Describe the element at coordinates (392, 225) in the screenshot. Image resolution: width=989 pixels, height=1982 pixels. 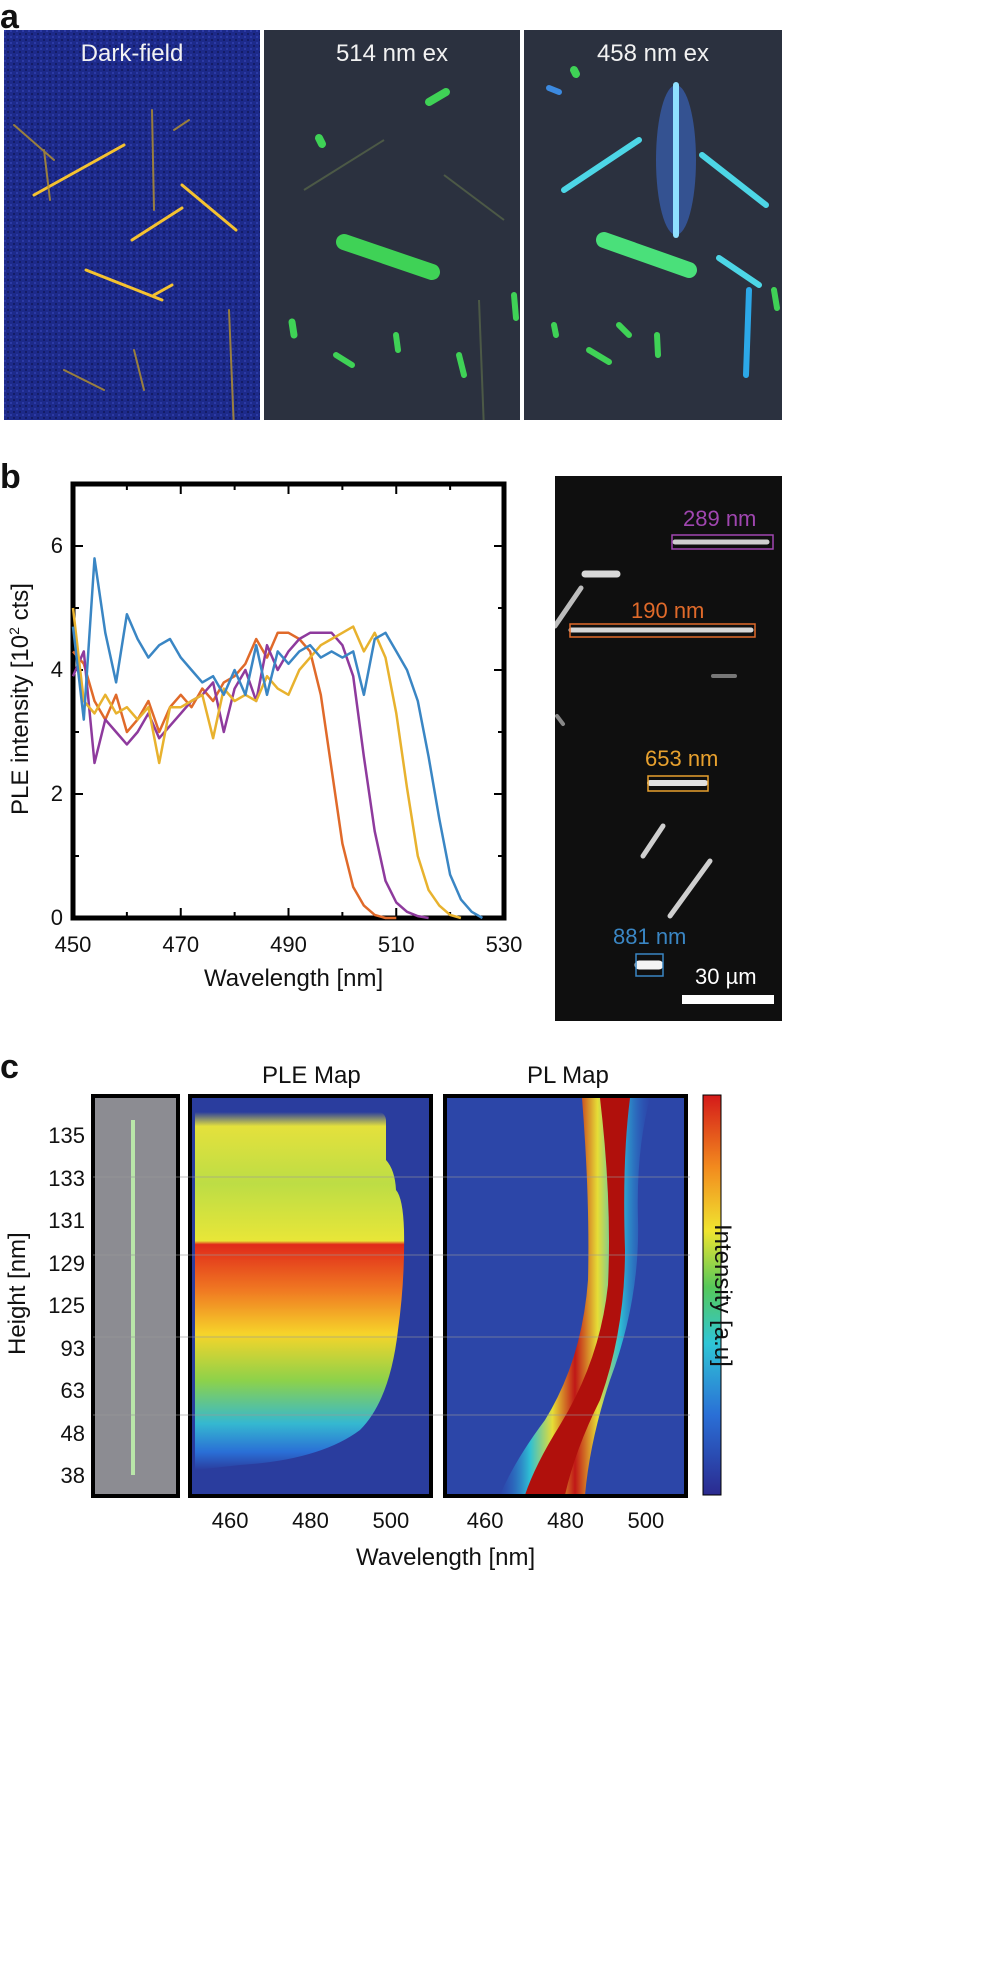
I see `excitation-514-image: 514 nm ex` at that location.